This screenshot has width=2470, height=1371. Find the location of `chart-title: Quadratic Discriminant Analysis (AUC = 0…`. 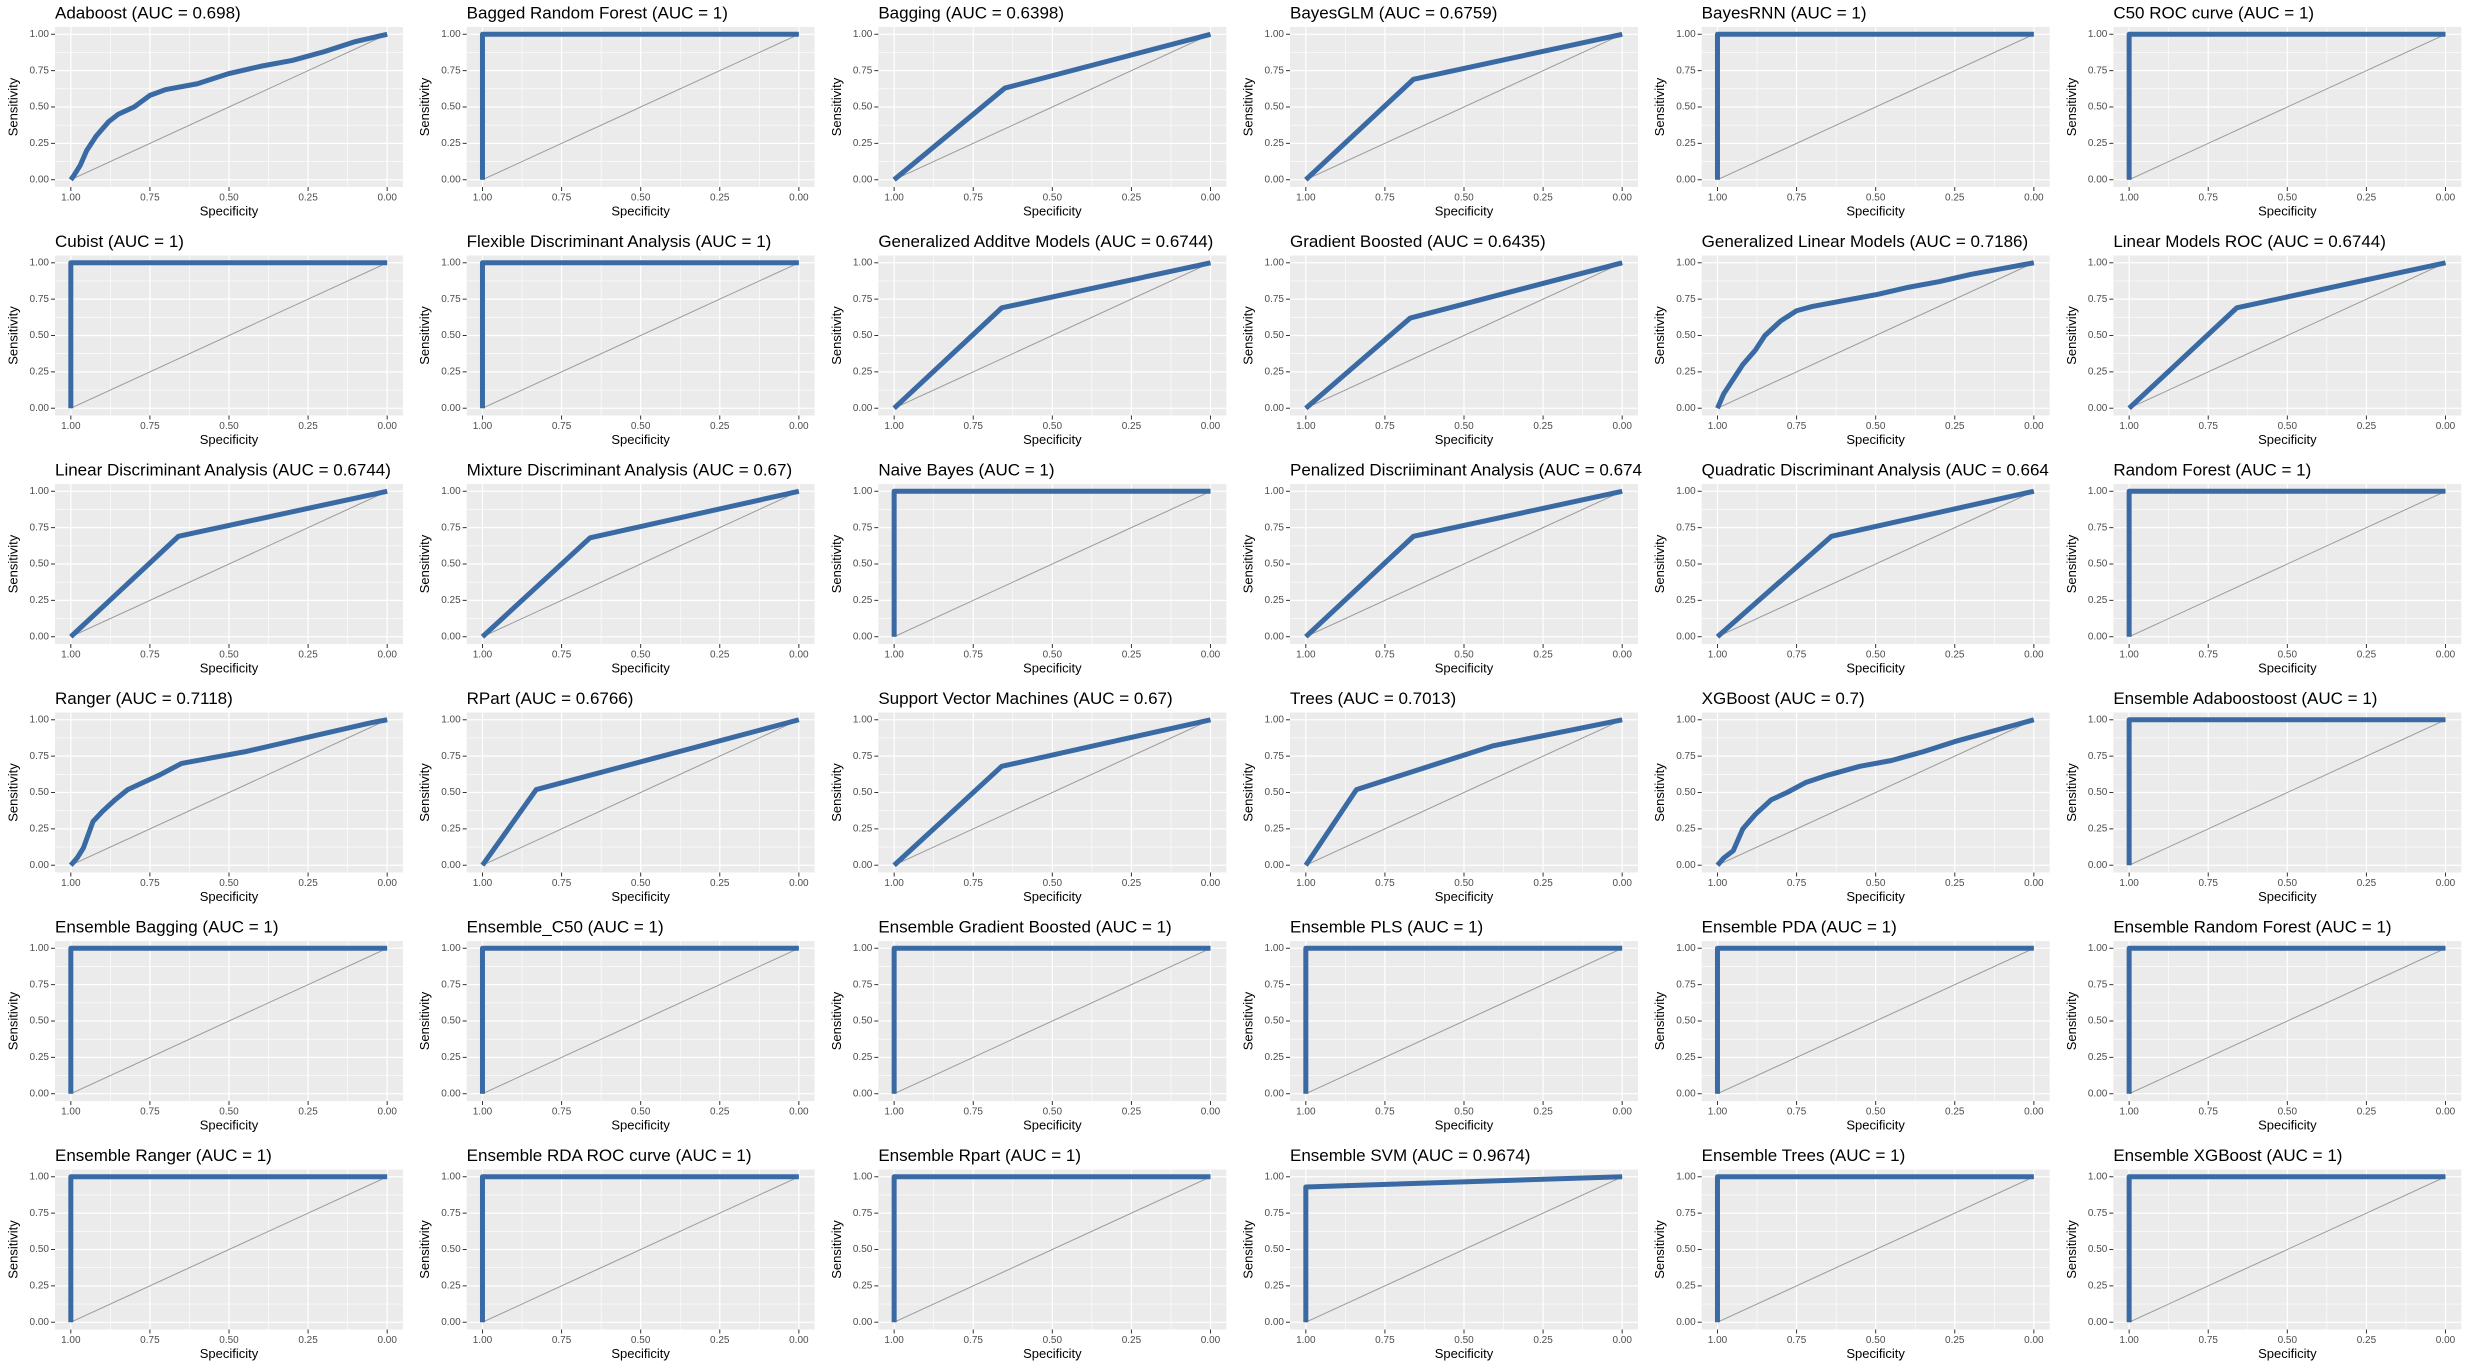

chart-title: Quadratic Discriminant Analysis (AUC = 0… is located at coordinates (1875, 469).